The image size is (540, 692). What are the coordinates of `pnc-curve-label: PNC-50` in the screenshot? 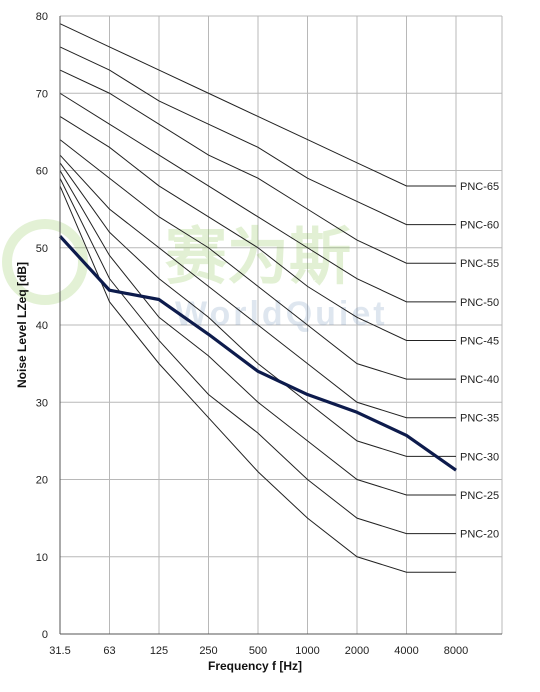 It's located at (479, 303).